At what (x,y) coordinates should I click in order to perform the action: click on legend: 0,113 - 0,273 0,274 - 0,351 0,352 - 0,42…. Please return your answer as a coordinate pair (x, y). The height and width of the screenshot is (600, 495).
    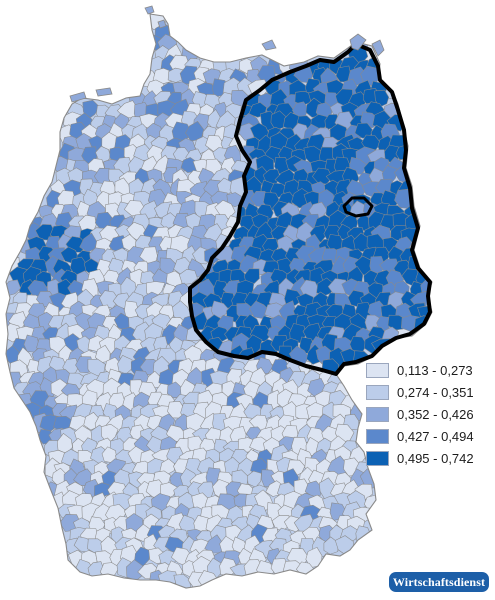
    Looking at the image, I should click on (428, 415).